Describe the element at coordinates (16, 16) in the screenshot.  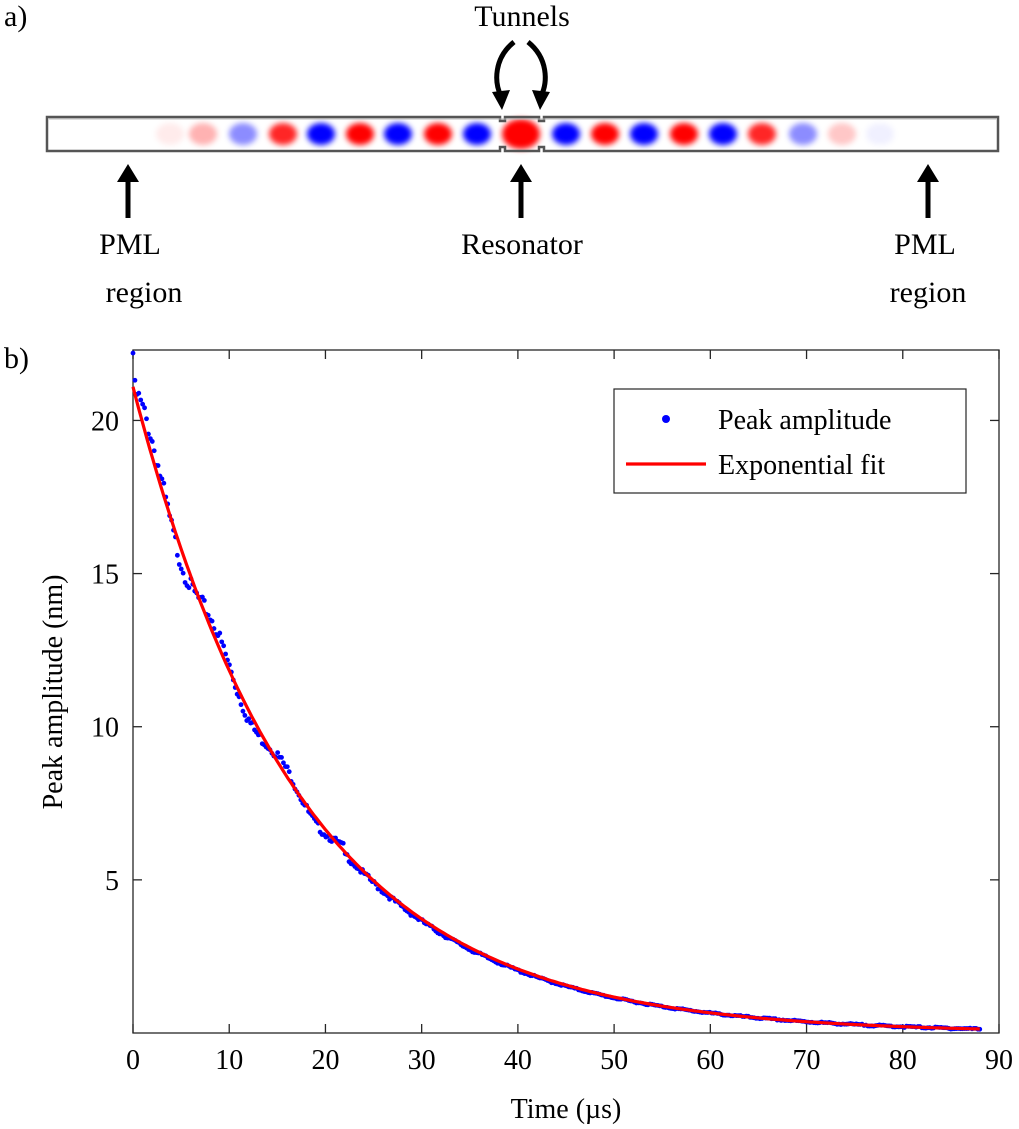
I see `panel-a-label: a)` at that location.